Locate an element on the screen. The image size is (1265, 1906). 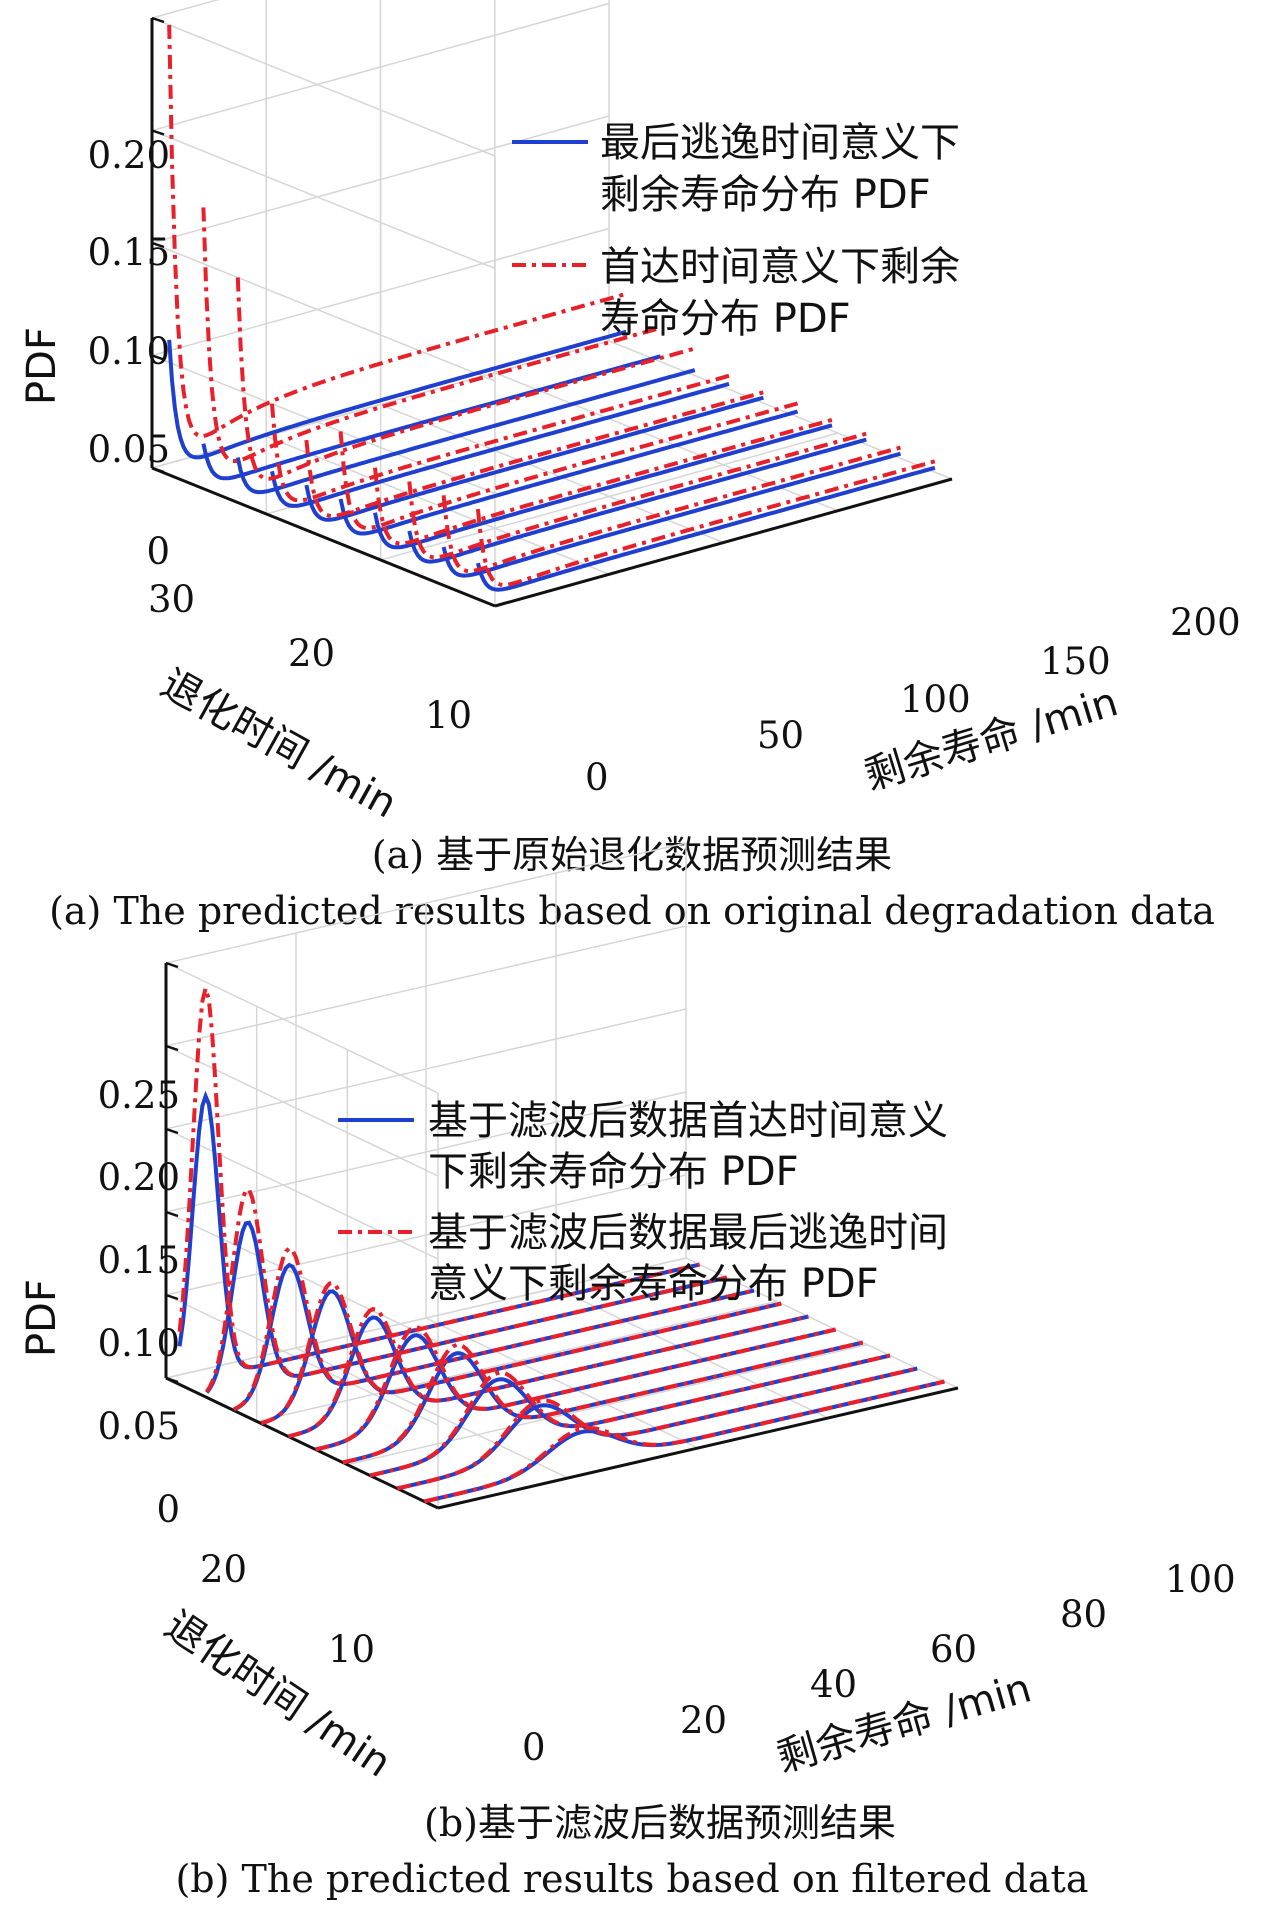
a-y-tick: 0 is located at coordinates (597, 777).